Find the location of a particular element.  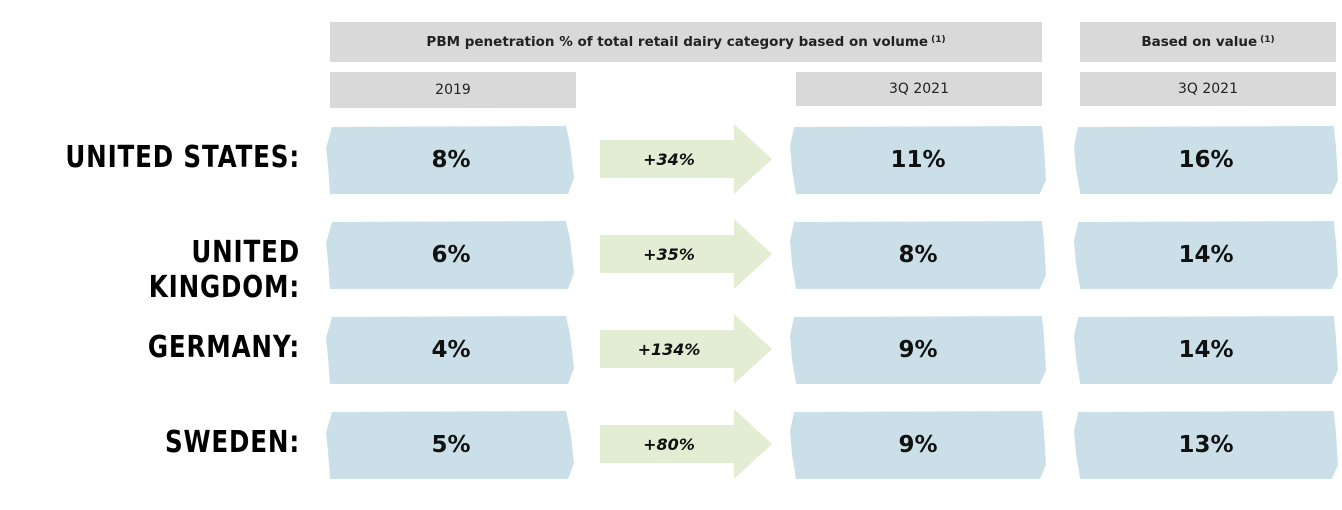

period-2019-header: 2019 is located at coordinates (453, 90).